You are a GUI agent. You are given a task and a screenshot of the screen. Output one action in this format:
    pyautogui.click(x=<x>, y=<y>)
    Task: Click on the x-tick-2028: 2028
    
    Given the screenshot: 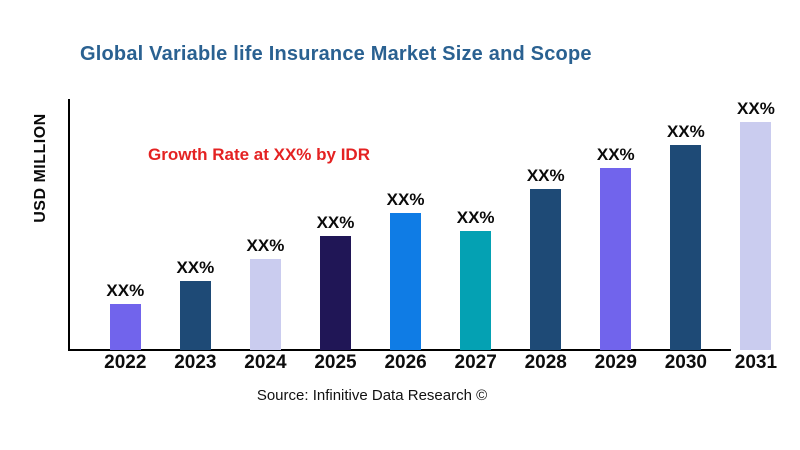 What is the action you would take?
    pyautogui.click(x=545, y=362)
    